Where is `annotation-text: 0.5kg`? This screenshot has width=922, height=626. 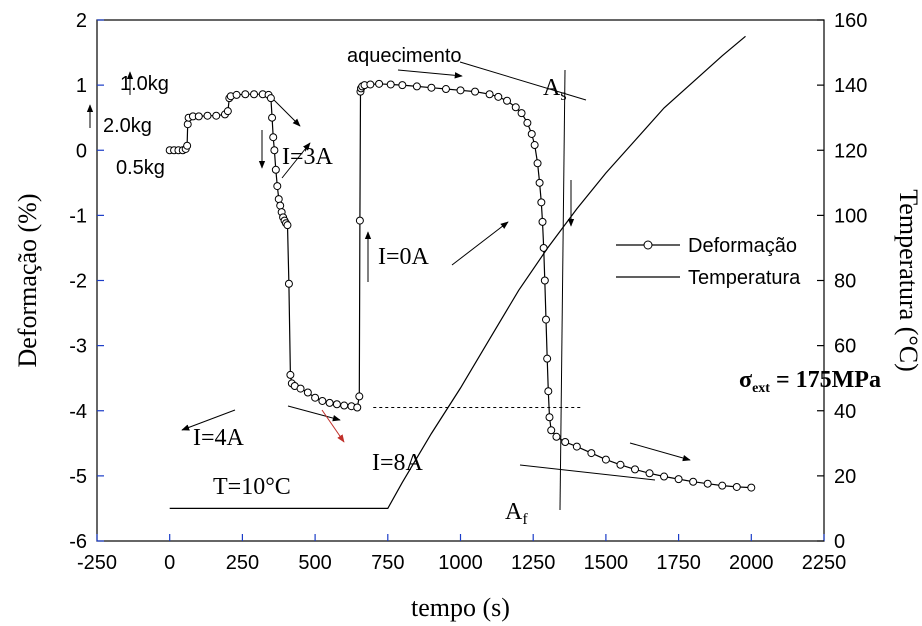
annotation-text: 0.5kg is located at coordinates (140, 168).